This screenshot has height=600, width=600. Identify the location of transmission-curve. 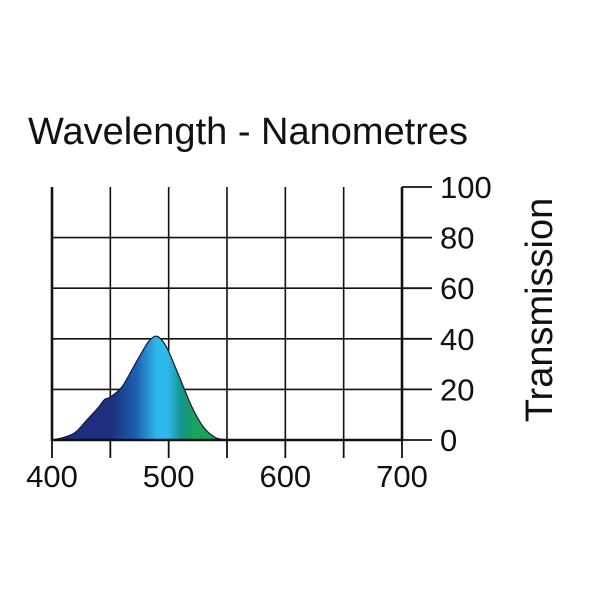
(139, 388).